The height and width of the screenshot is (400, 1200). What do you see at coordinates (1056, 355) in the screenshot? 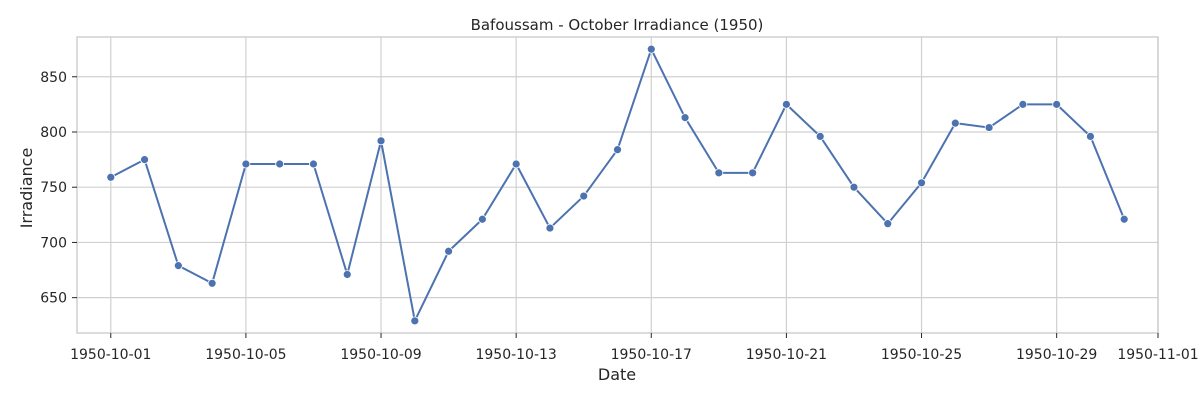
I see `x-tick-label: 1950-10-29` at bounding box center [1056, 355].